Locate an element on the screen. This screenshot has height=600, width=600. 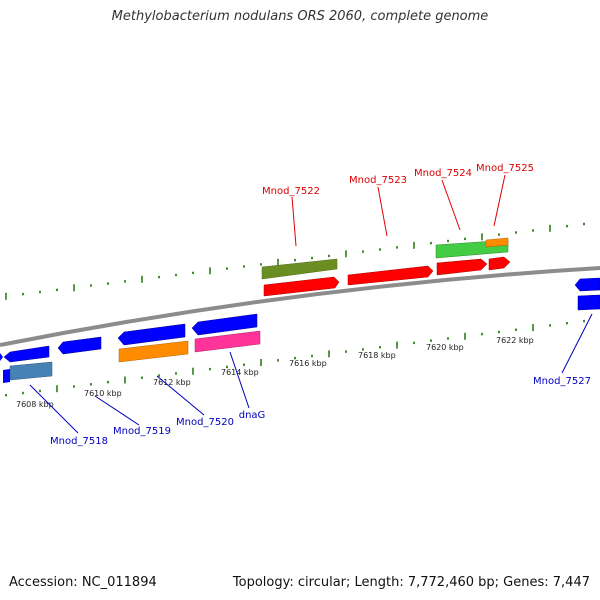
outer-tick-row is located at coordinates (295, 261).